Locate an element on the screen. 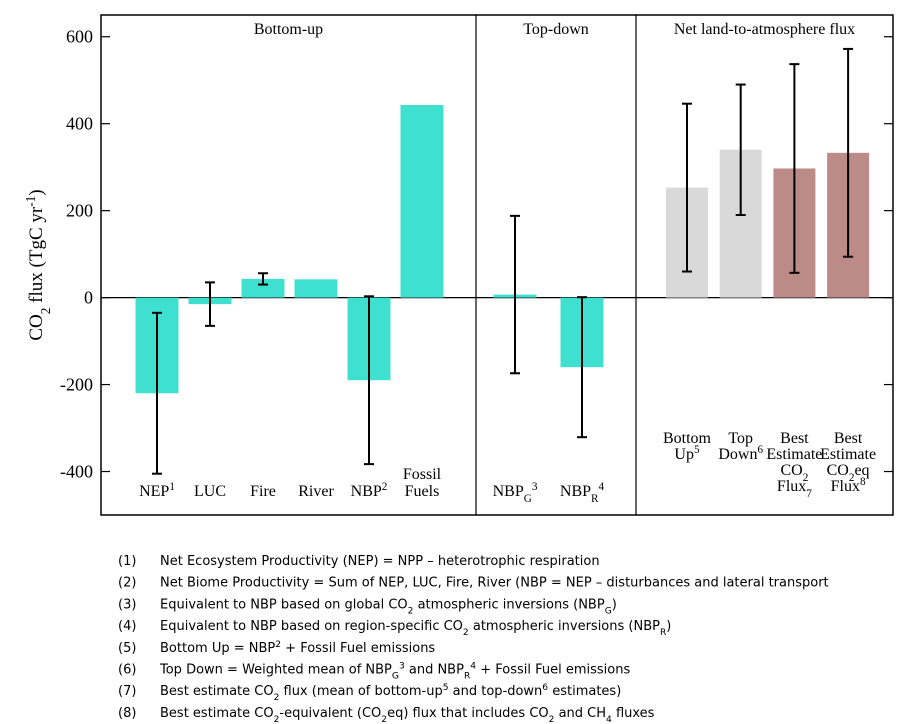 The image size is (904, 724). text-segment: eq is located at coordinates (861, 470).